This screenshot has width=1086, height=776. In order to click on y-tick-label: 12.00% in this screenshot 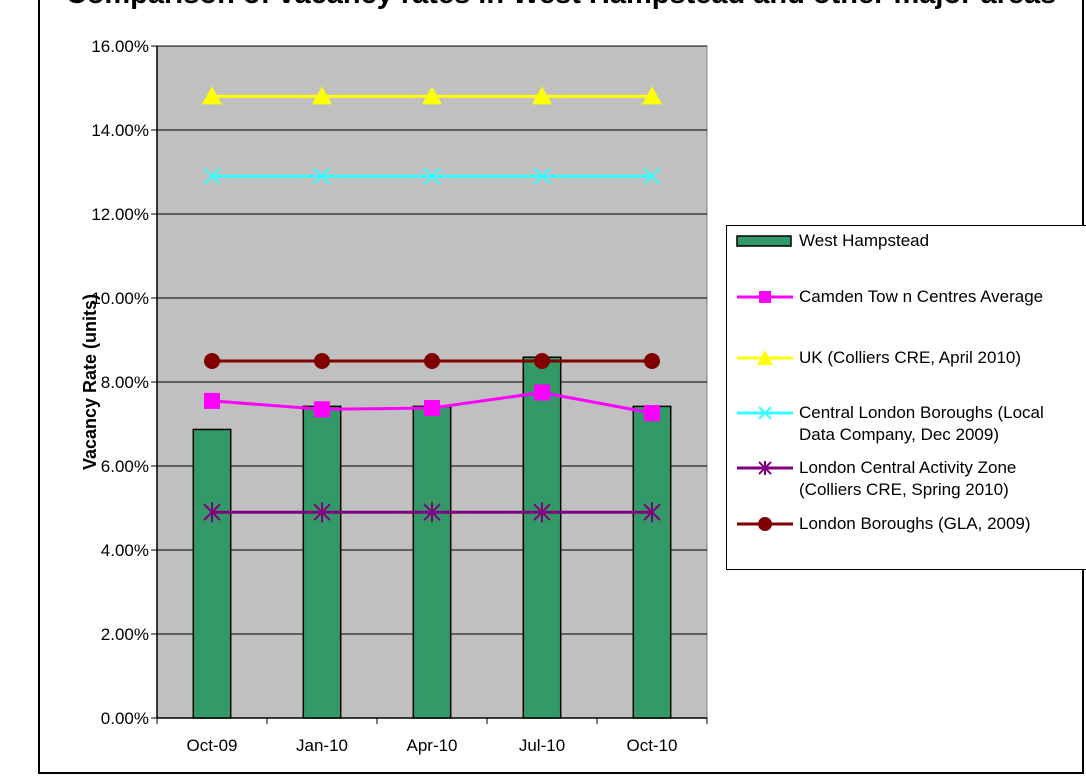, I will do `click(120, 214)`.